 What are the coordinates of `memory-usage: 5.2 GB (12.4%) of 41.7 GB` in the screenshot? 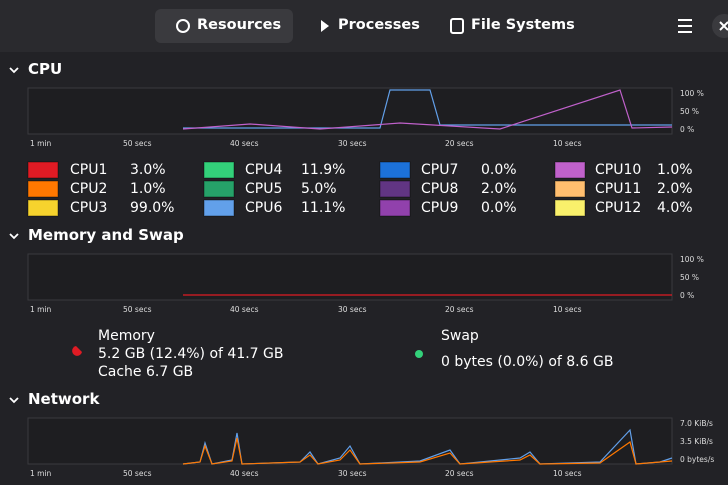 It's located at (191, 354).